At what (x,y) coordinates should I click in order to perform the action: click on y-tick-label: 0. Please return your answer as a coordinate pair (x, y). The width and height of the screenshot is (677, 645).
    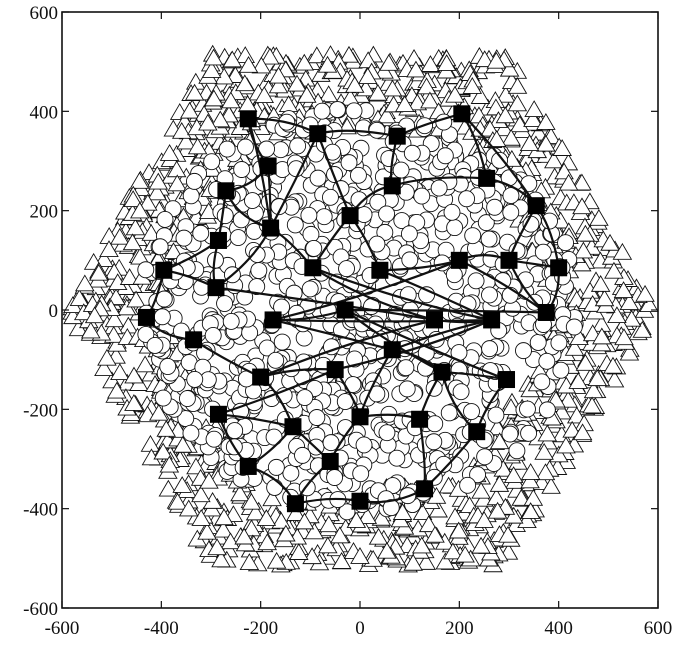
    Looking at the image, I should click on (54, 311).